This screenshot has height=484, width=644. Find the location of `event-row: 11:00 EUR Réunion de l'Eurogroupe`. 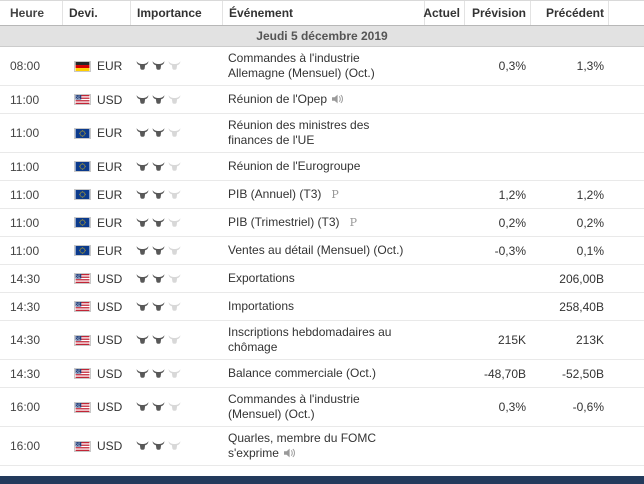

event-row: 11:00 EUR Réunion de l'Eurogroupe is located at coordinates (322, 167).